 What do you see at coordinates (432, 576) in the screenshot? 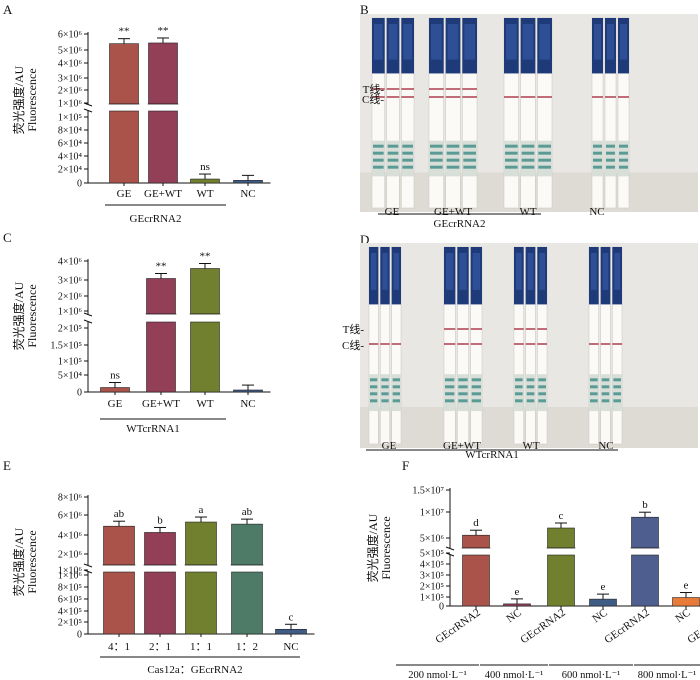
I see `y-tick-label: 3×10⁵` at bounding box center [432, 576].